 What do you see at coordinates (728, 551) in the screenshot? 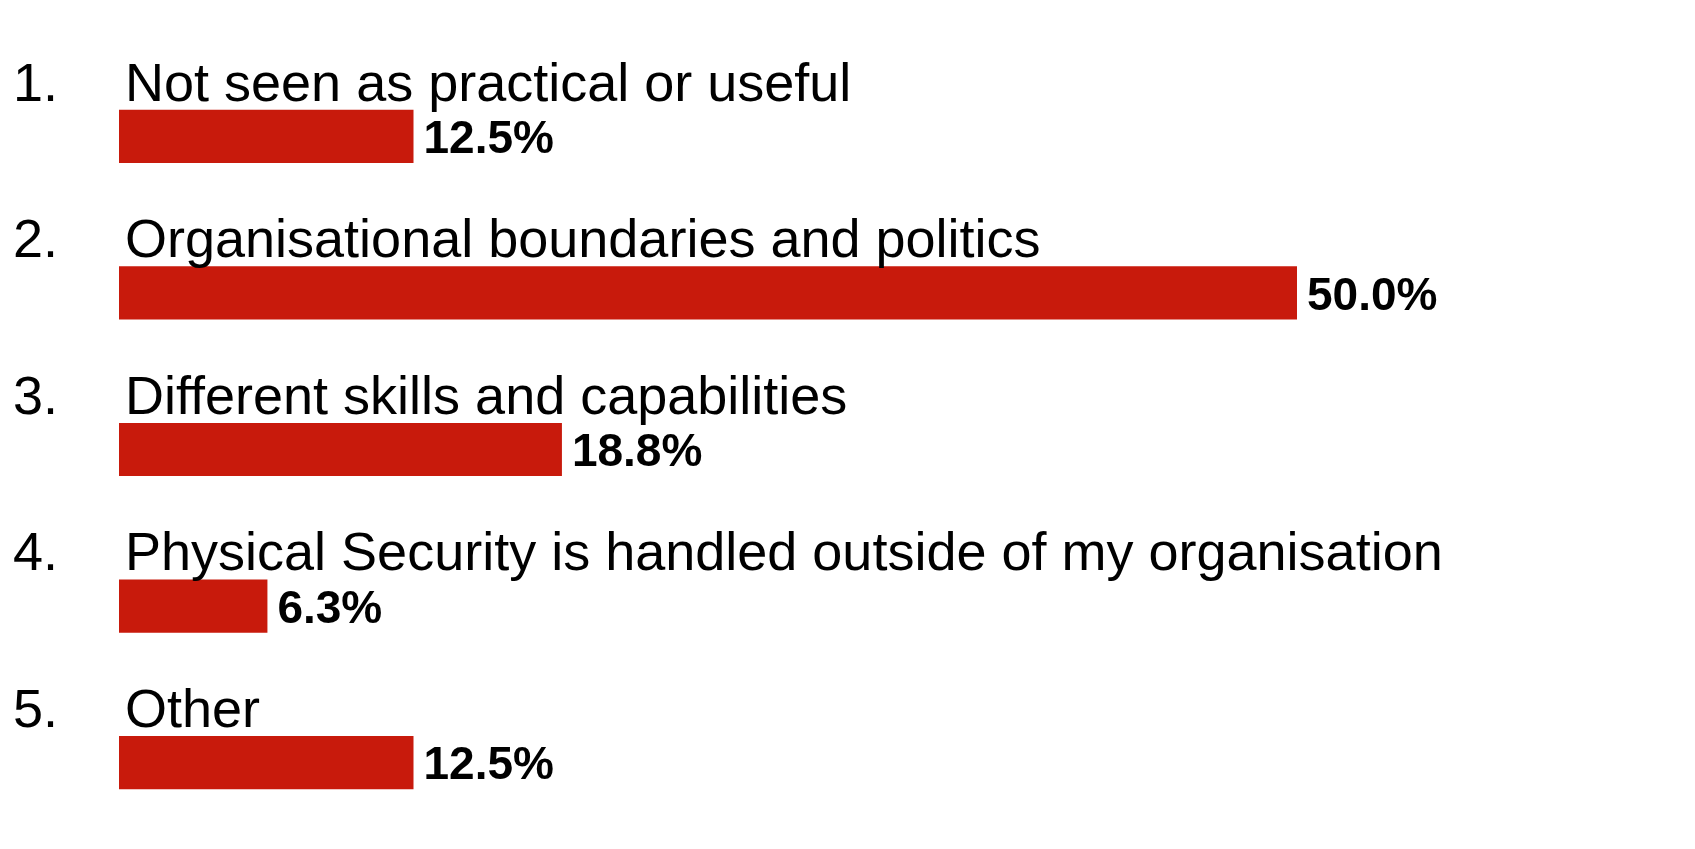
I see `category-label: 4. Physical Security is handled outside of my organisation` at bounding box center [728, 551].